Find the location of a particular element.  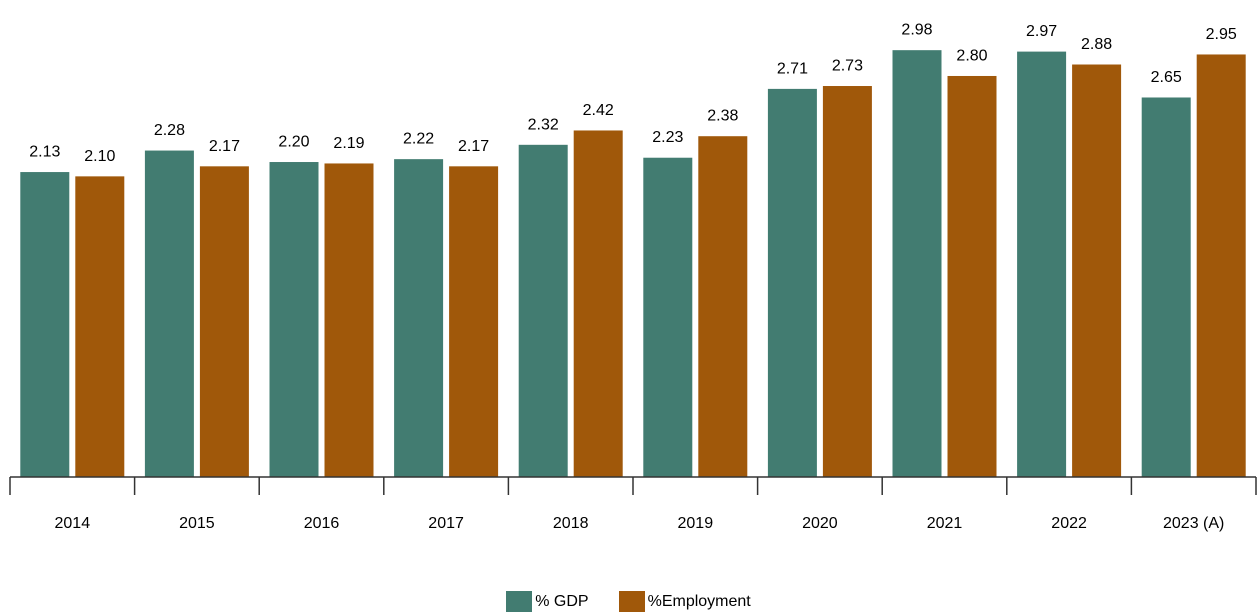

bar-employment-2022 is located at coordinates (1097, 270).